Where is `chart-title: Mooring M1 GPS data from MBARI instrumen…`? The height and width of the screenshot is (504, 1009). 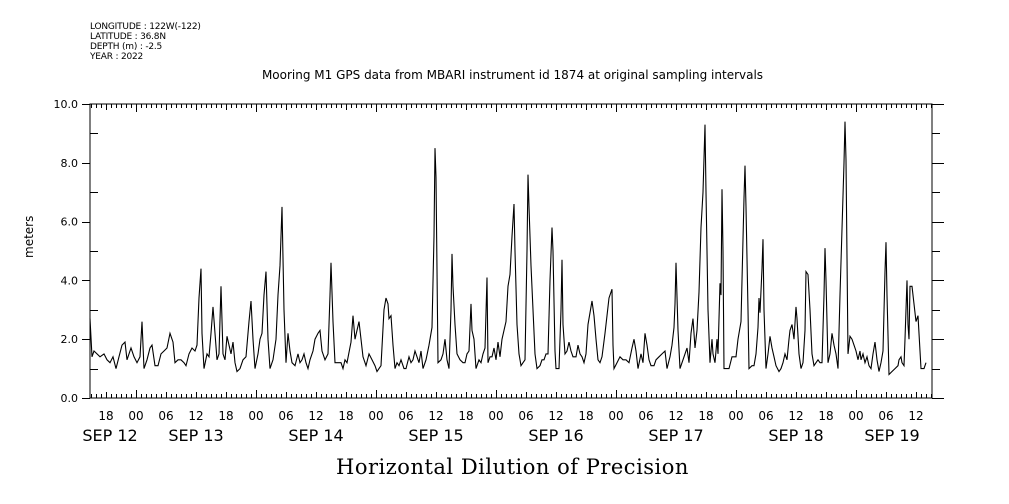 chart-title: Mooring M1 GPS data from MBARI instrumen… is located at coordinates (512, 75).